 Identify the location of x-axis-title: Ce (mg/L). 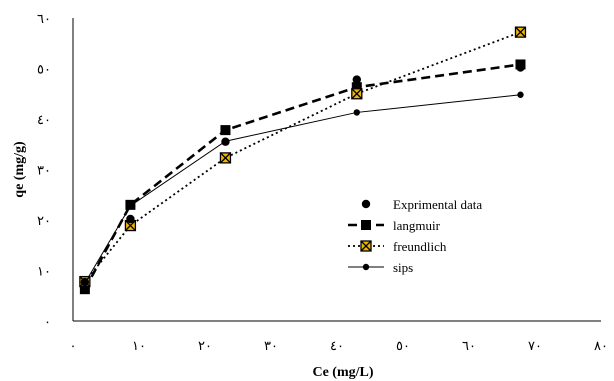
(342, 372).